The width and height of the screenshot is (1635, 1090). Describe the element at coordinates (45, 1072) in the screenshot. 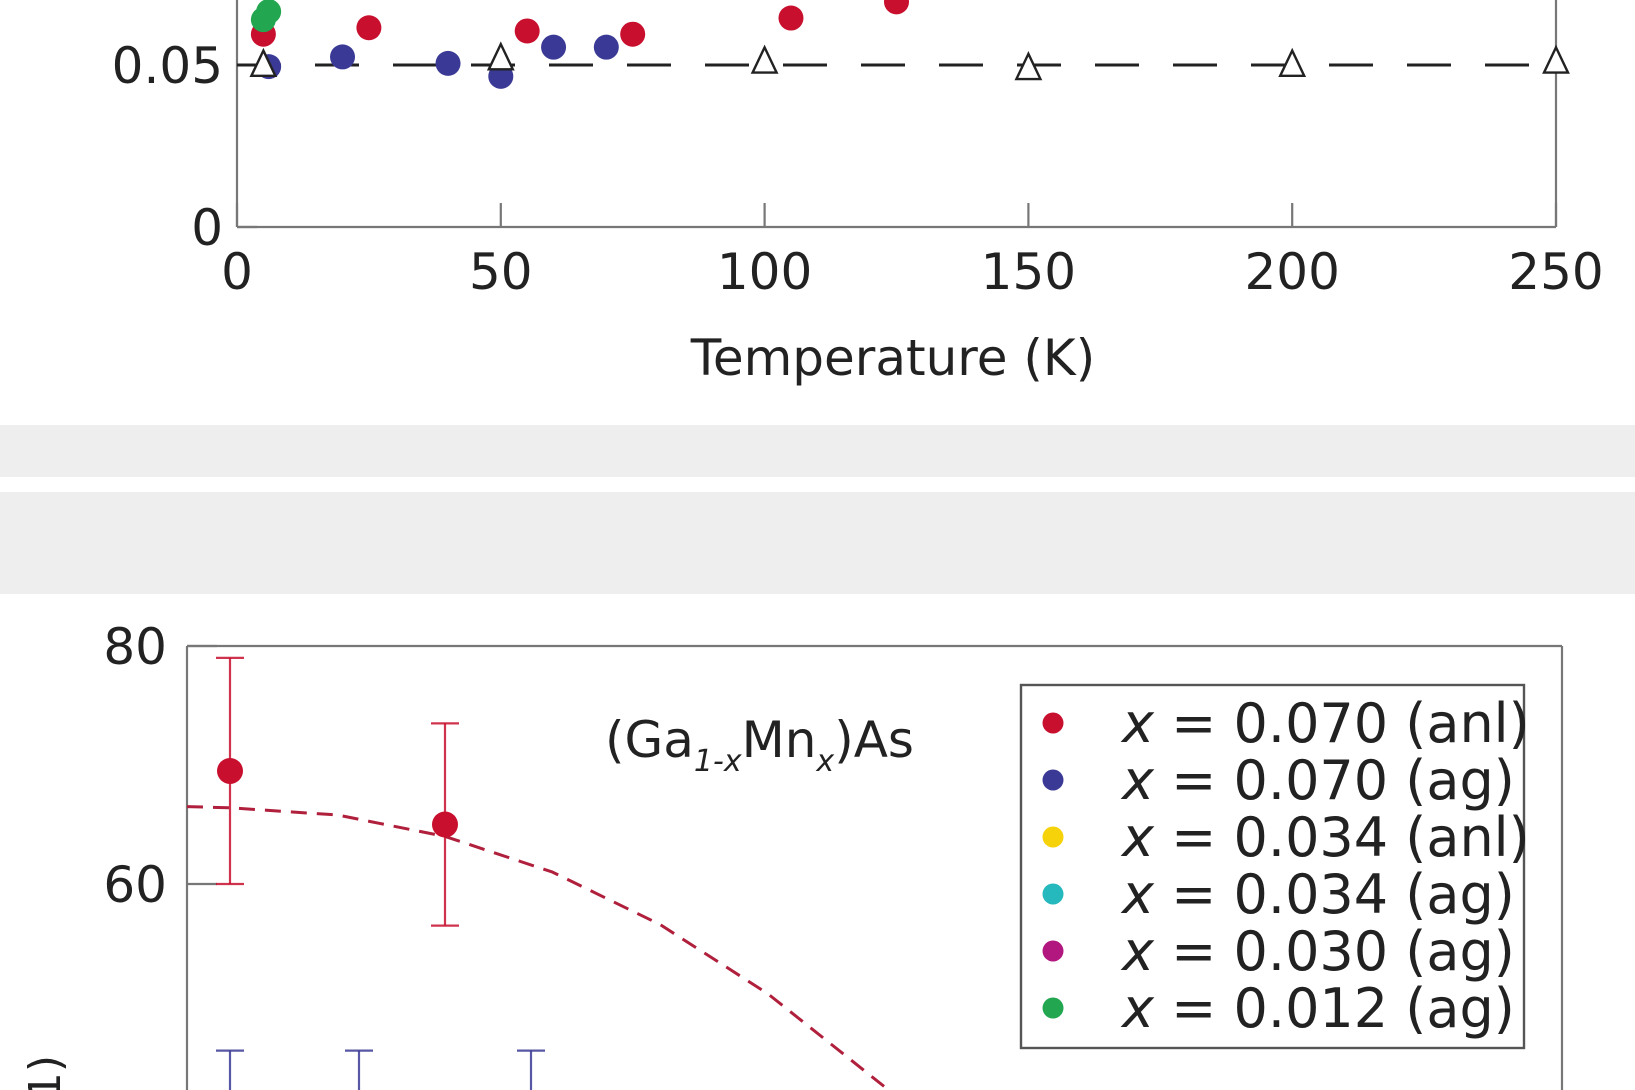

I see `bottom-chart-y-axis-label-fragment: −1)` at that location.